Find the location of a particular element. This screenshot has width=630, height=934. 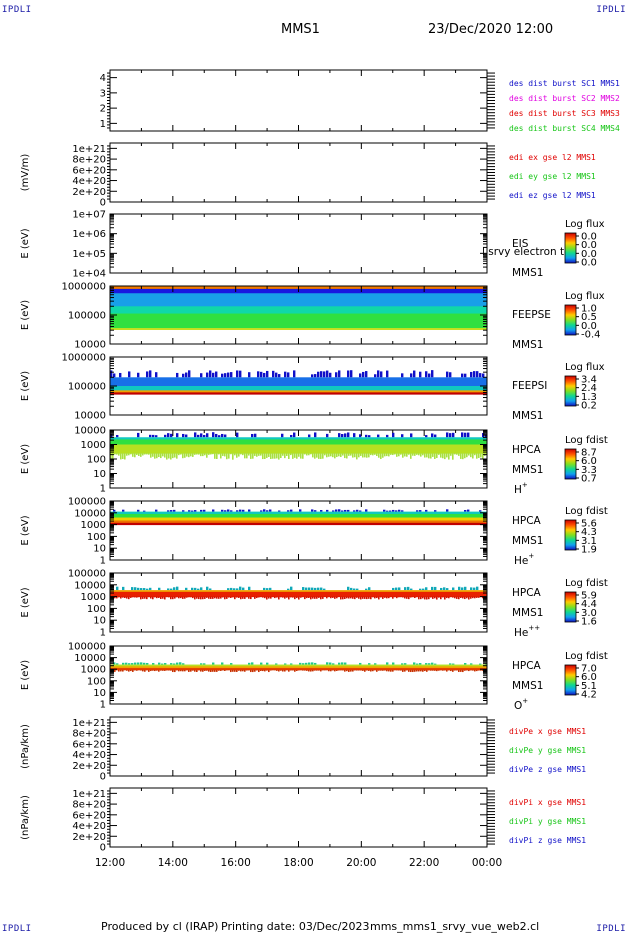

y-tick-label: 1e+21 is located at coordinates (89, 149).